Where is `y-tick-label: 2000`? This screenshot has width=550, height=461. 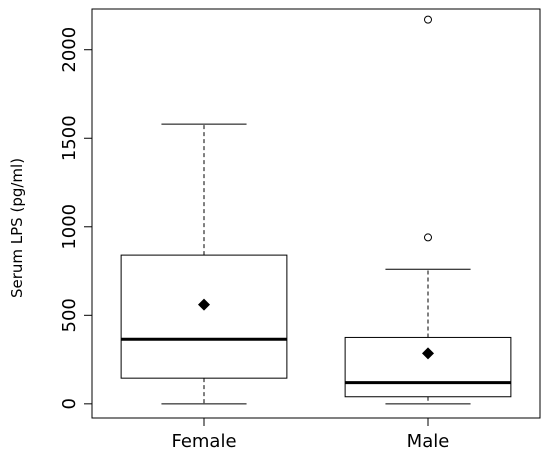
y-tick-label: 2000 is located at coordinates (69, 50).